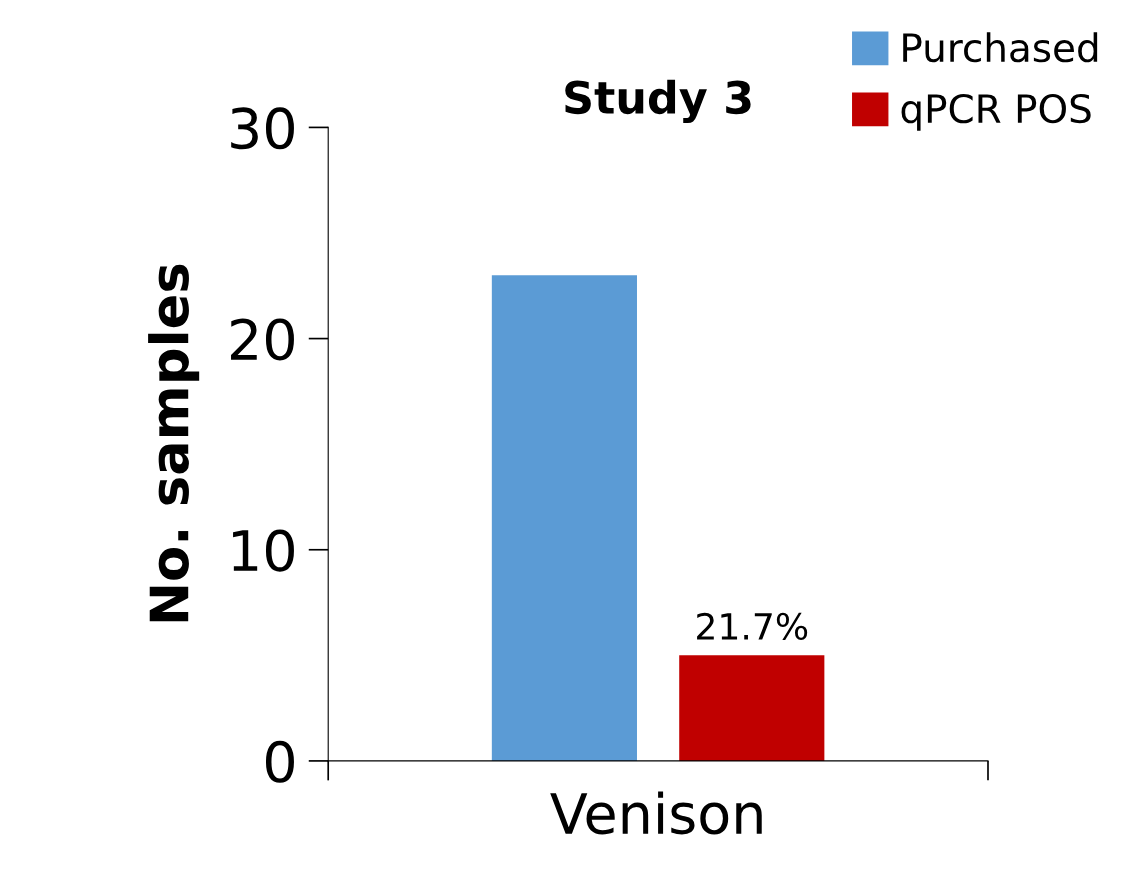  What do you see at coordinates (174, 443) in the screenshot?
I see `y-axis-title: No. samples` at bounding box center [174, 443].